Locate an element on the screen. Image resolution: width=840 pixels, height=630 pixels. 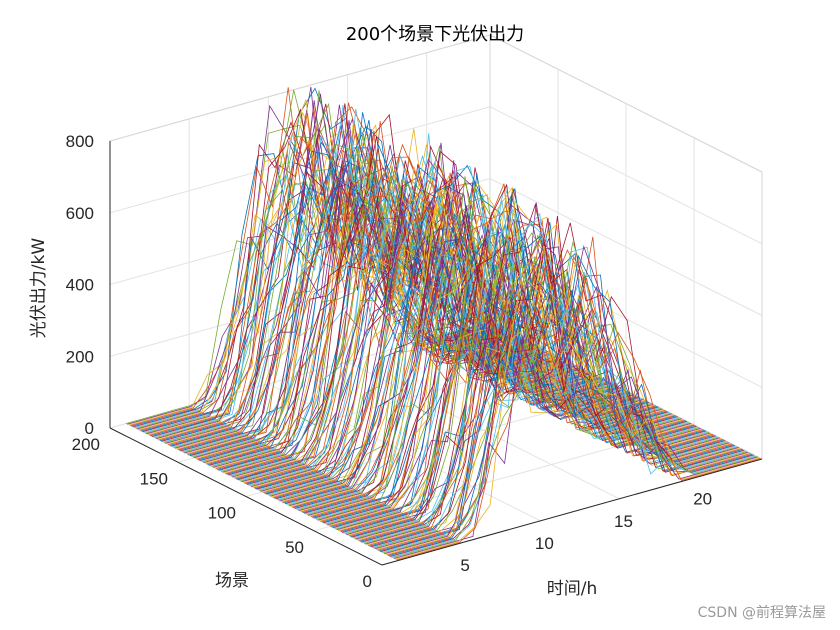
x-tick-label: 5 is located at coordinates (464, 565).